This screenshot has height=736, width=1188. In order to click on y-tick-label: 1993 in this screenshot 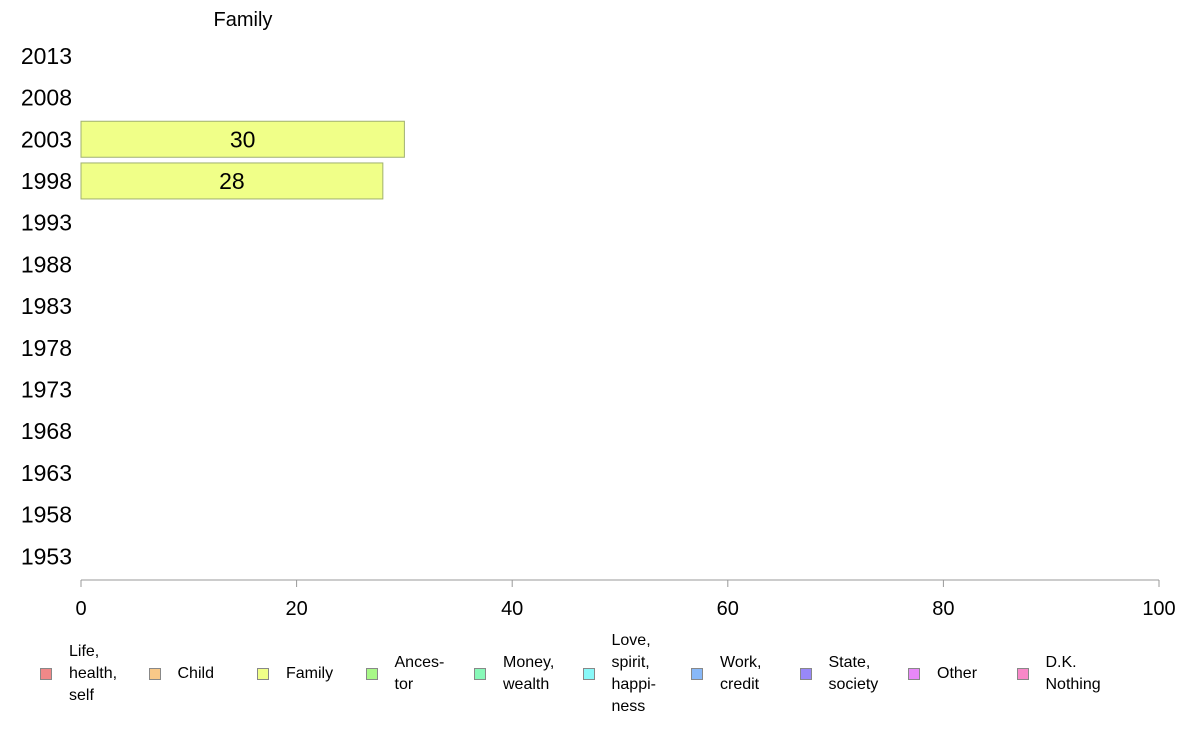, I will do `click(46, 223)`.